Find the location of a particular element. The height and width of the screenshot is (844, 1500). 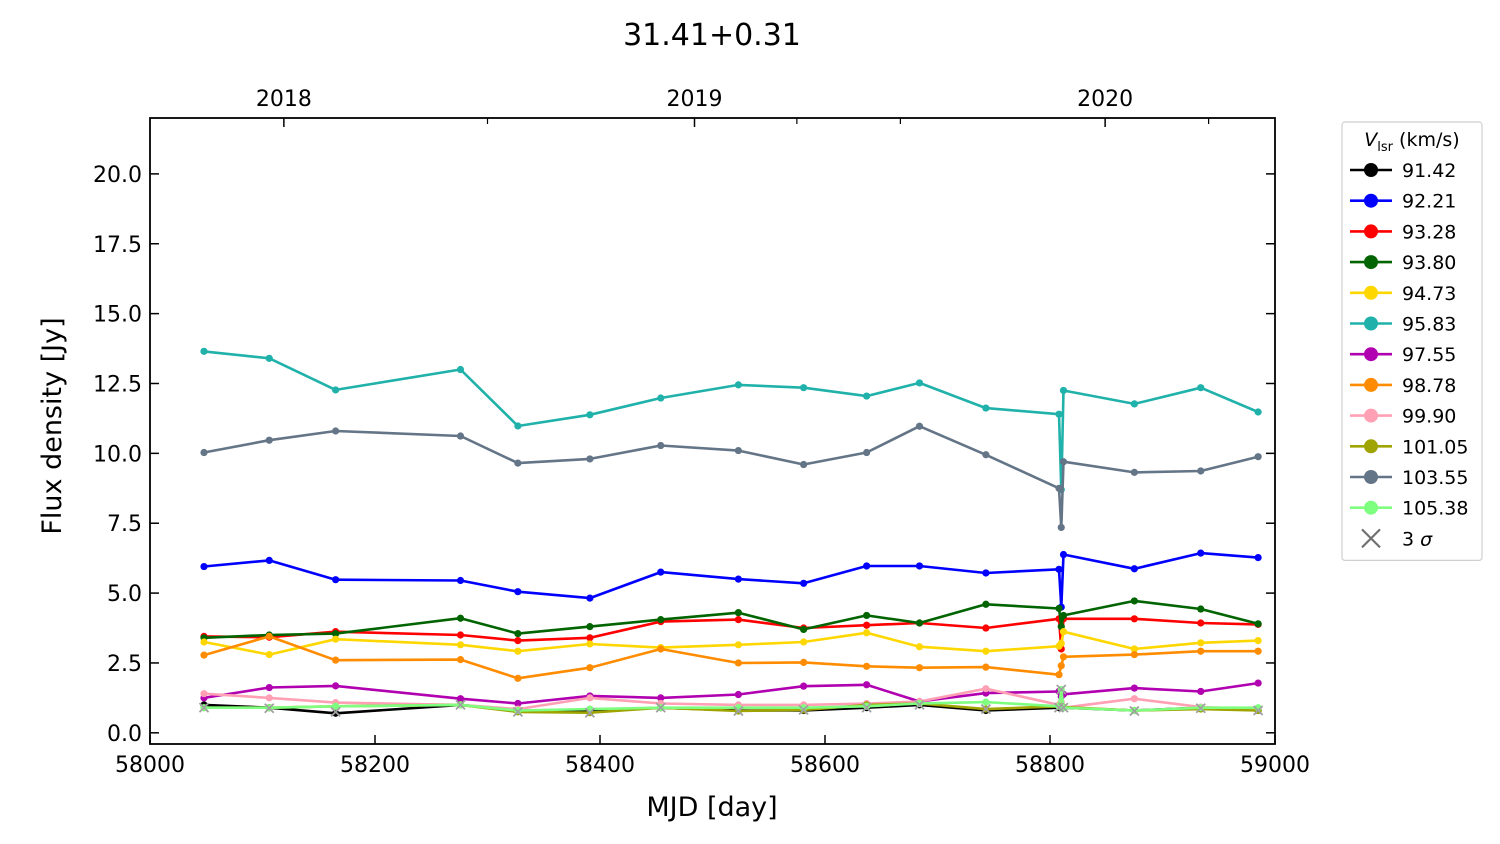

series-94.73 is located at coordinates (731, 643).